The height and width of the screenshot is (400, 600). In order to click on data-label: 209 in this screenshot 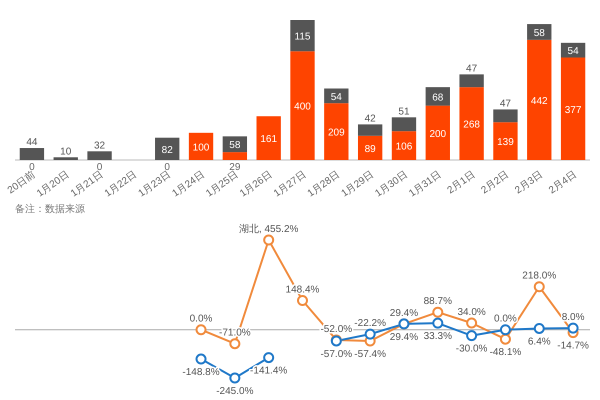, I will do `click(337, 133)`.